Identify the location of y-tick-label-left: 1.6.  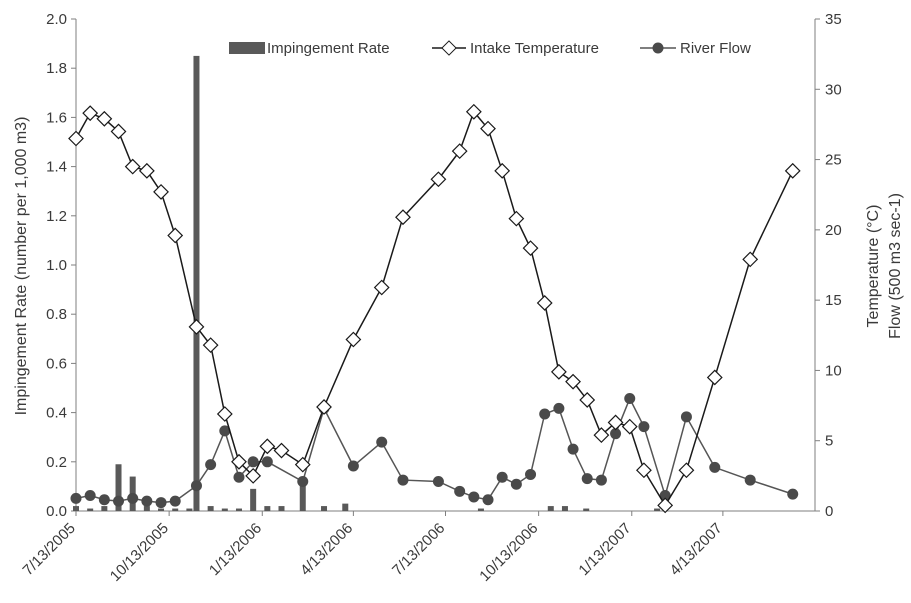
(56, 117).